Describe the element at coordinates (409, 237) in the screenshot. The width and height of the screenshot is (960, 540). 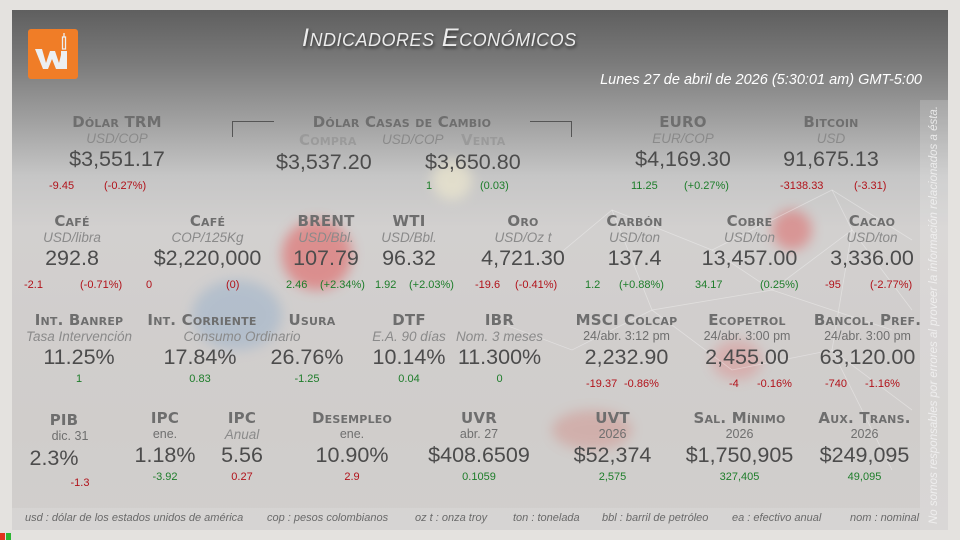
I see `indicator-unit: USD/Bbl.` at that location.